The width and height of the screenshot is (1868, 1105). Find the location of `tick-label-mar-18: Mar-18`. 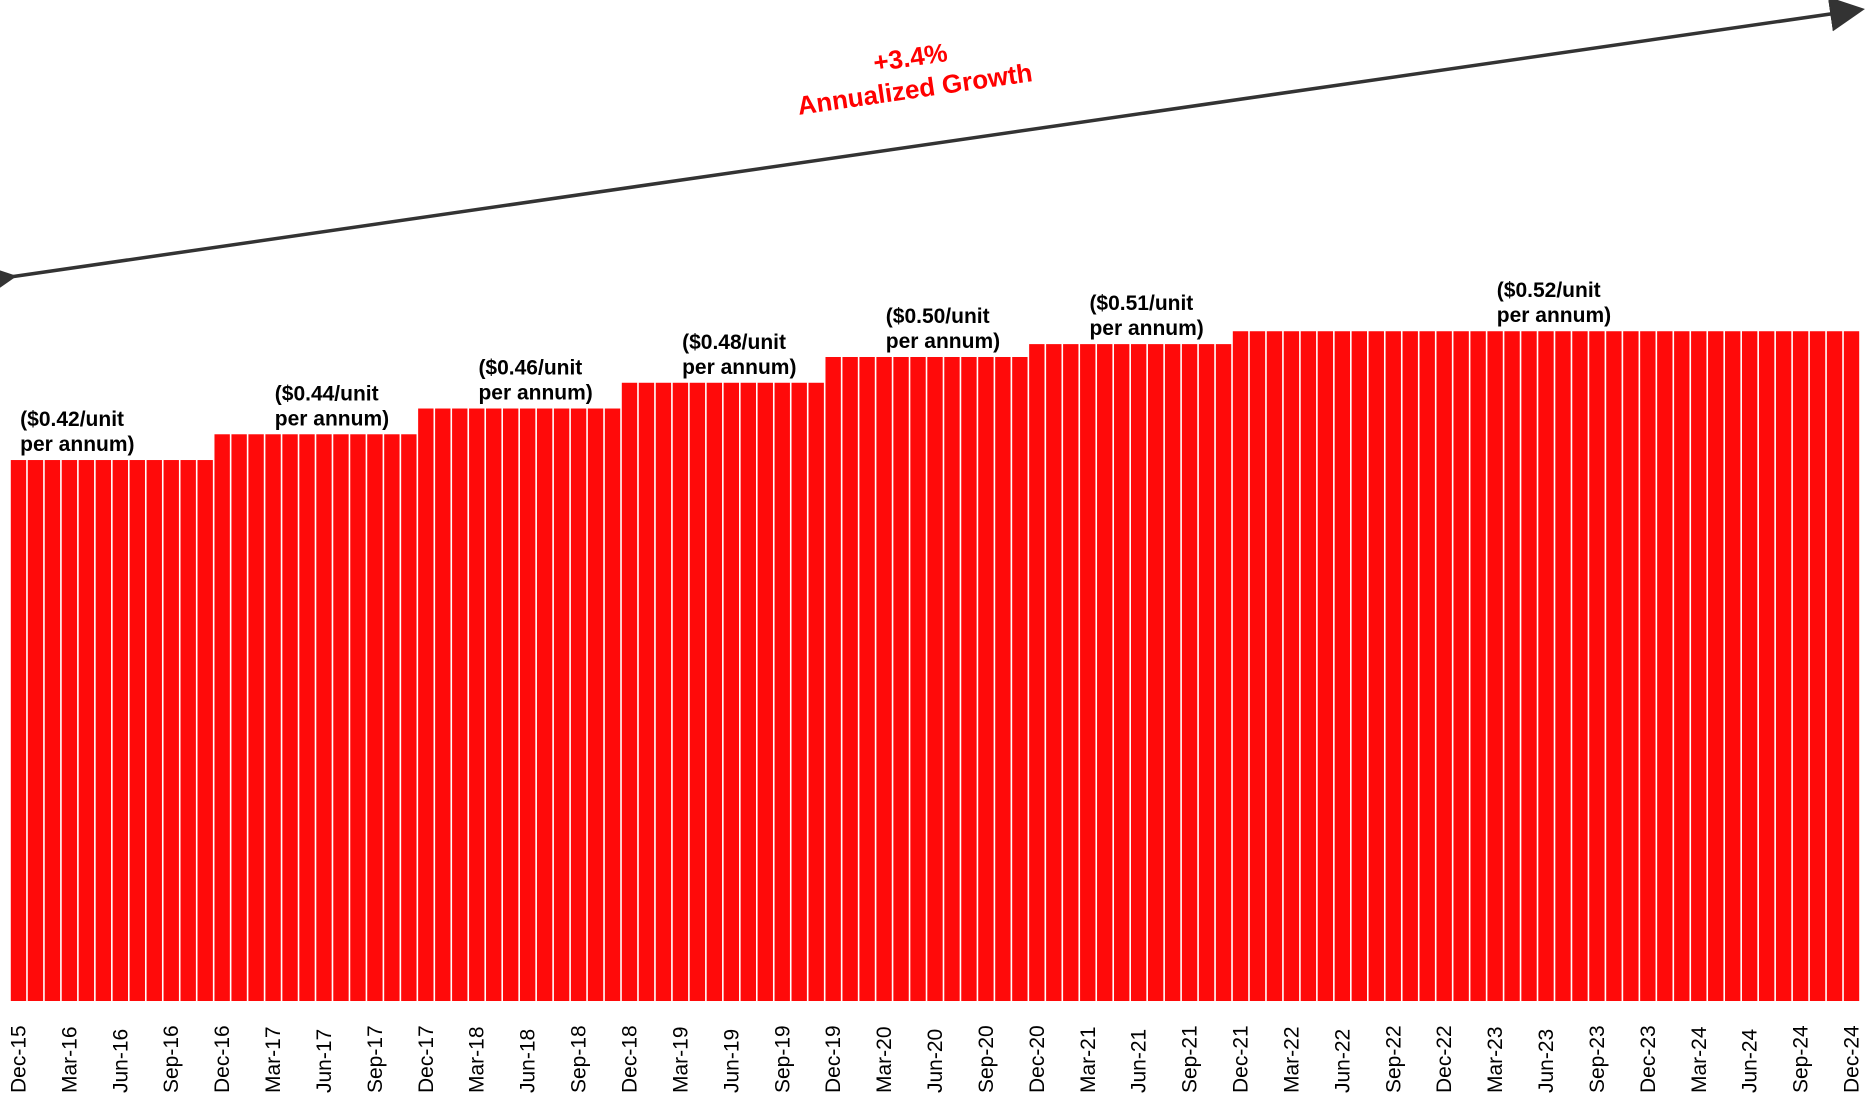

tick-label-mar-18: Mar-18 is located at coordinates (477, 1059).